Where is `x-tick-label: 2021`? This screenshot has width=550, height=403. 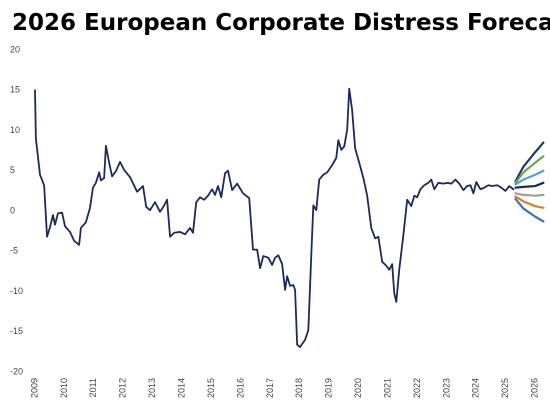 x-tick-label: 2021 is located at coordinates (387, 388).